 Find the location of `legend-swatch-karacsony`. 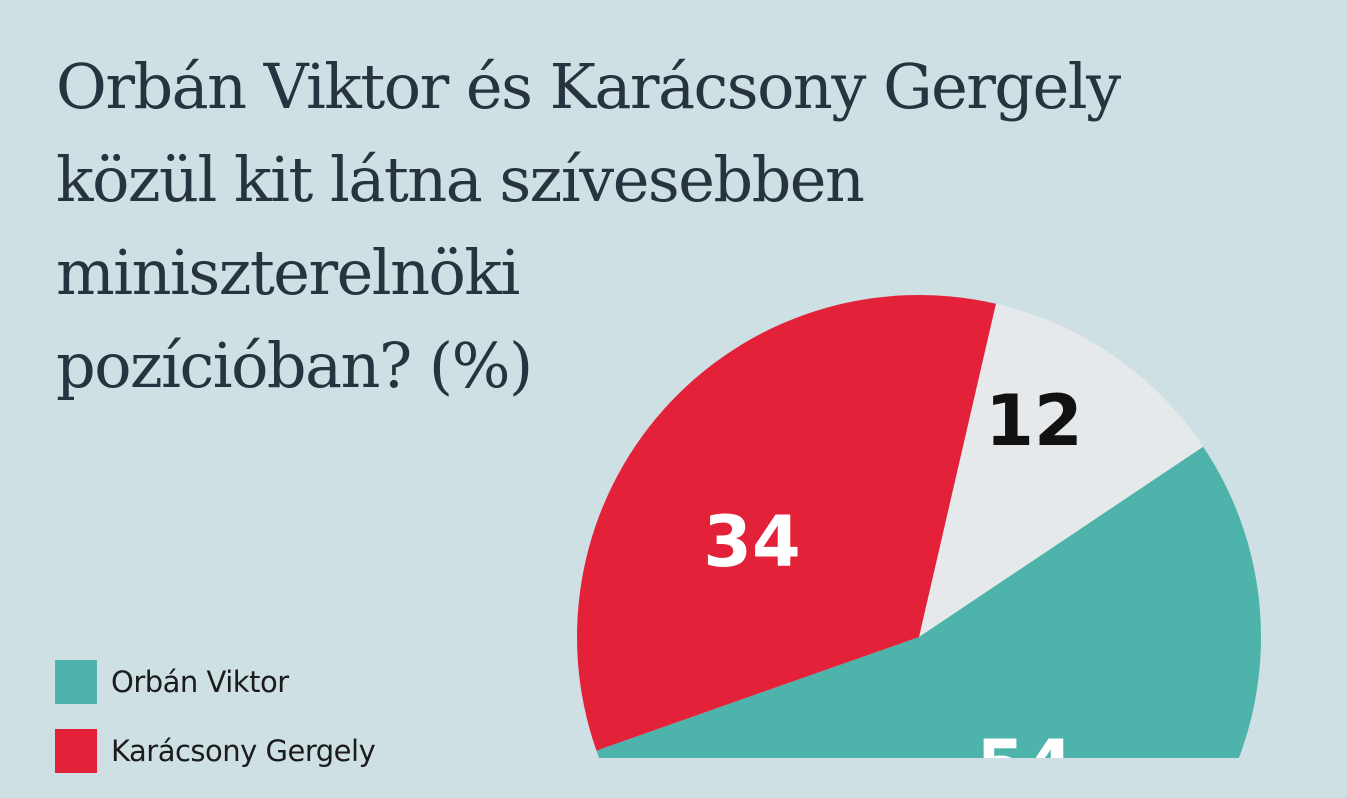

legend-swatch-karacsony is located at coordinates (76, 751).